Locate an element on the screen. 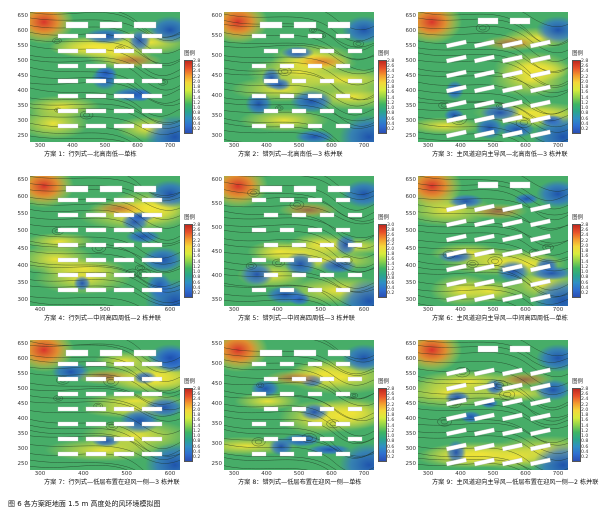 Image resolution: width=600 pixels, height=515 pixels. y-tick-label: 400 is located at coordinates (411, 265).